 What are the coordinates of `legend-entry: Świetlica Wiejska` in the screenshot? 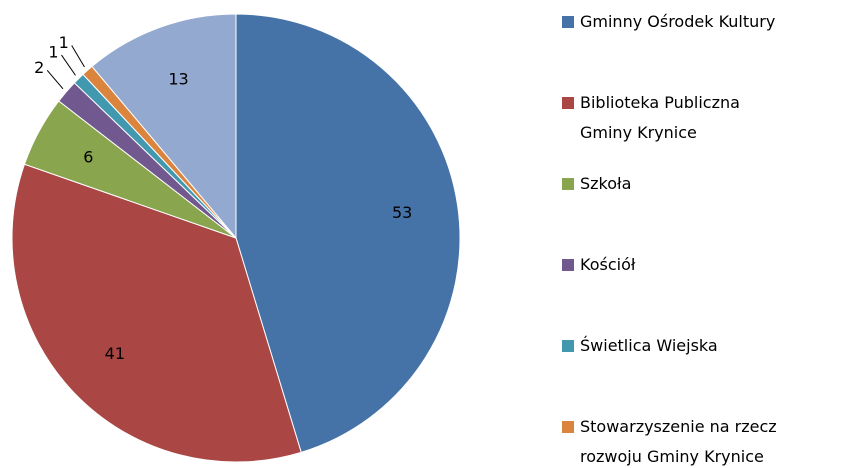 It's located at (640, 346).